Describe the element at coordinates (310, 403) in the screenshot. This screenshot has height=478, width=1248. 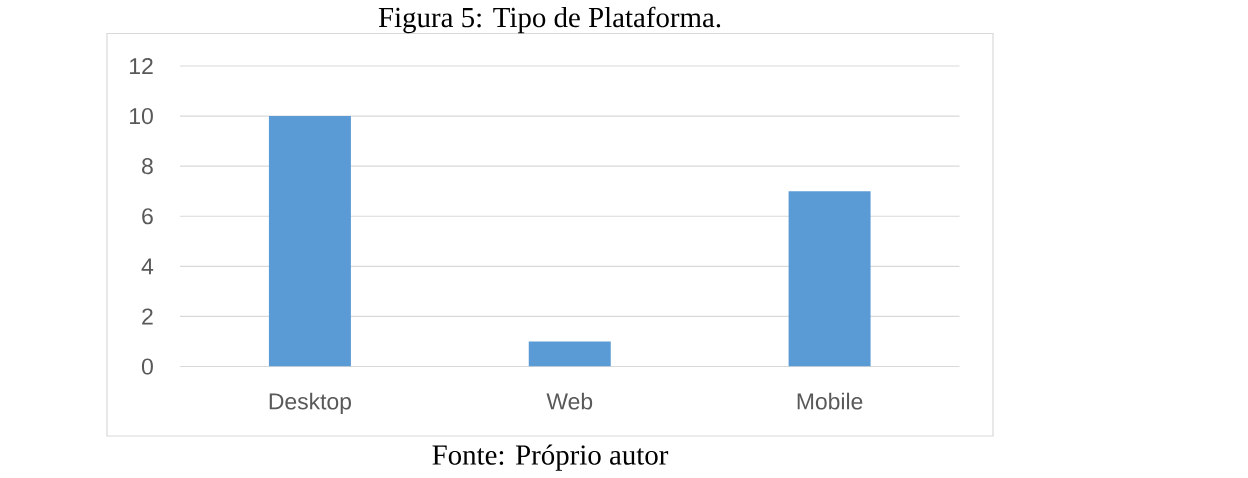
I see `x-tick-label: Desktop` at that location.